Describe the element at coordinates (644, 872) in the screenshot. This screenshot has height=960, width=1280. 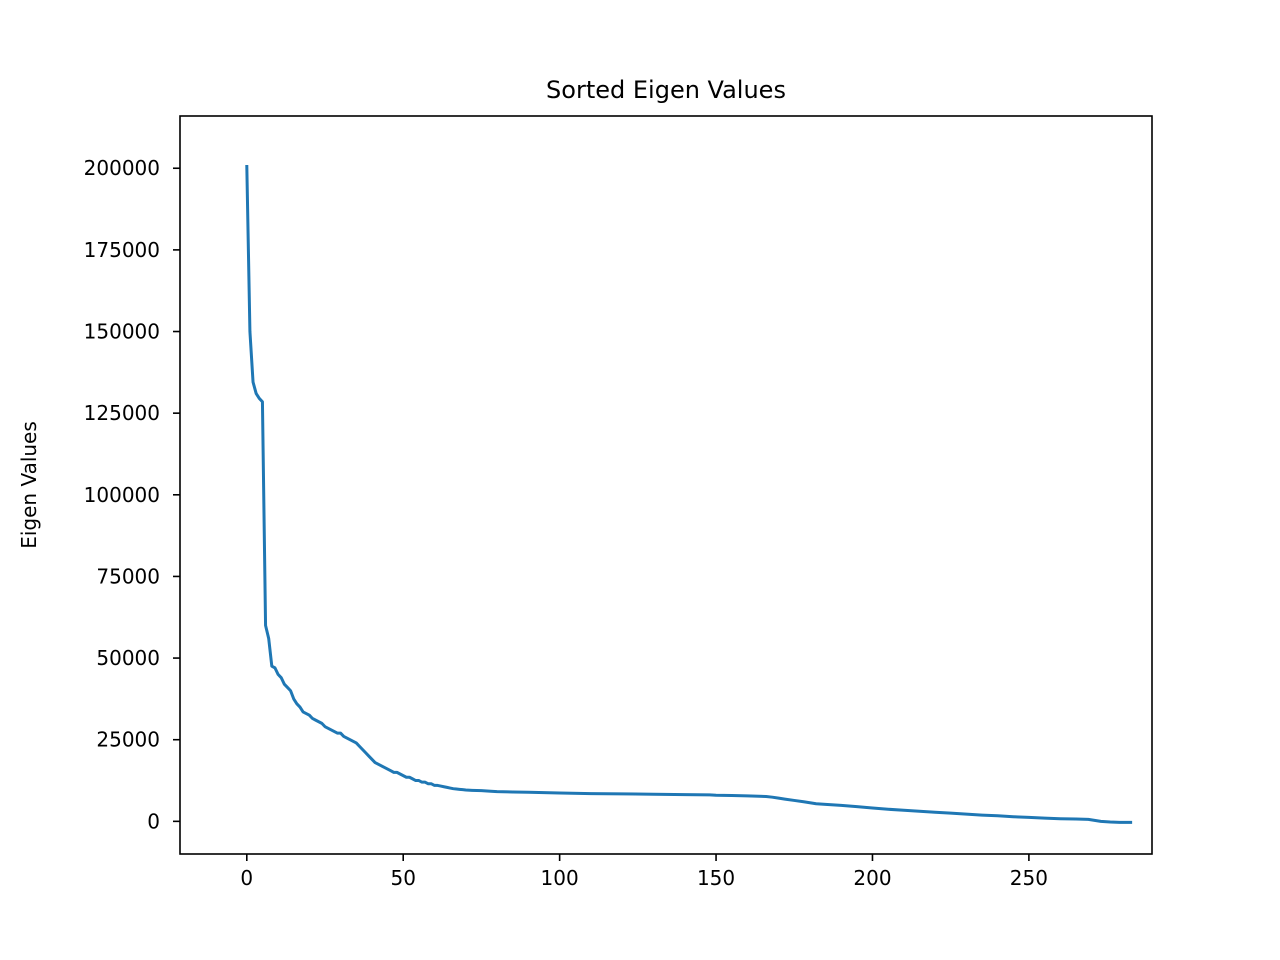
I see `x-axis-ticks: 0 50 100 150 200 250` at that location.